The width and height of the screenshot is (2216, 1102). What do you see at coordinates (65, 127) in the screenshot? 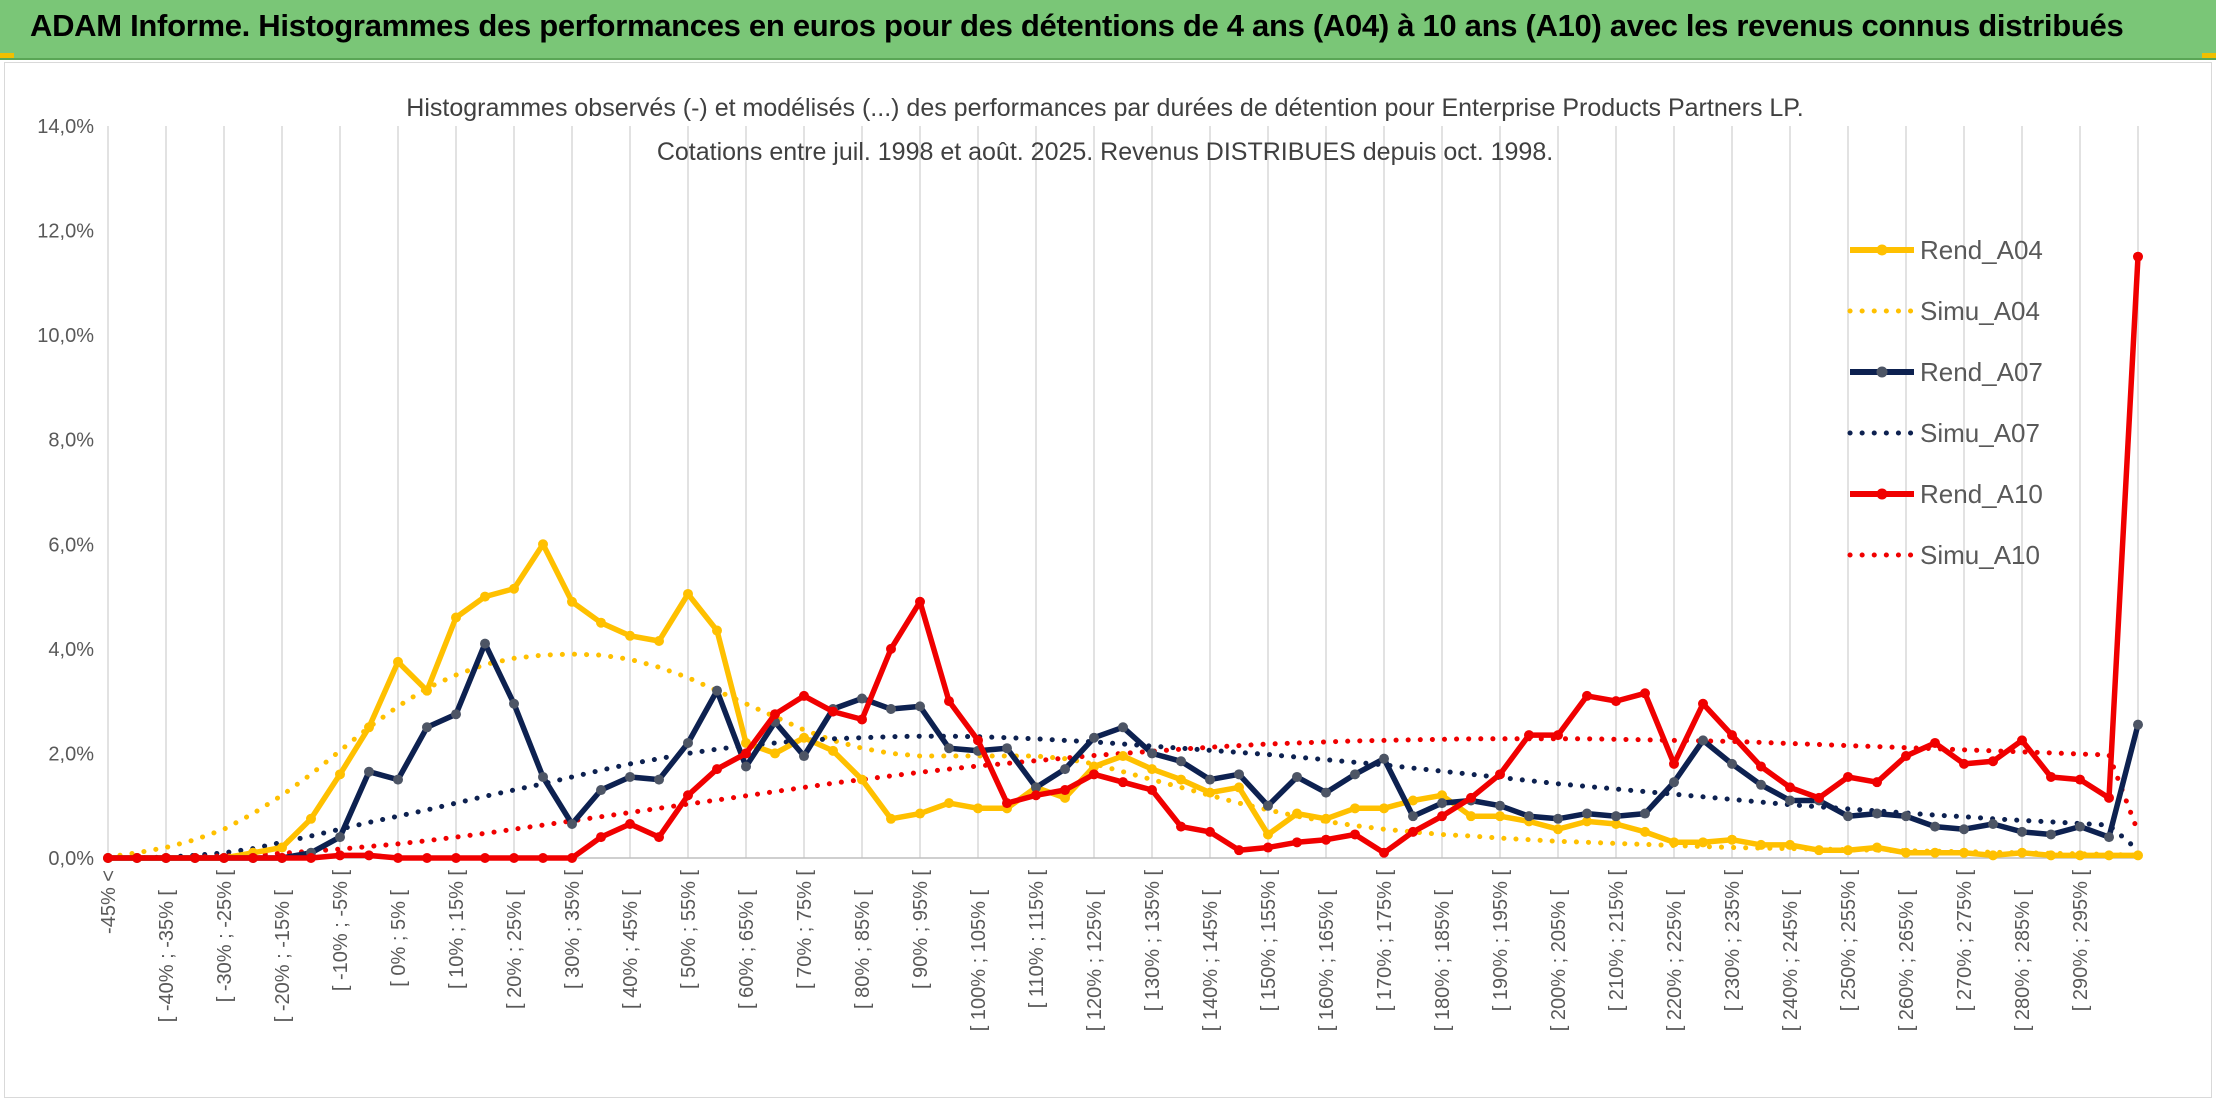
I see `y-tick-label: 14,0%` at bounding box center [65, 127].